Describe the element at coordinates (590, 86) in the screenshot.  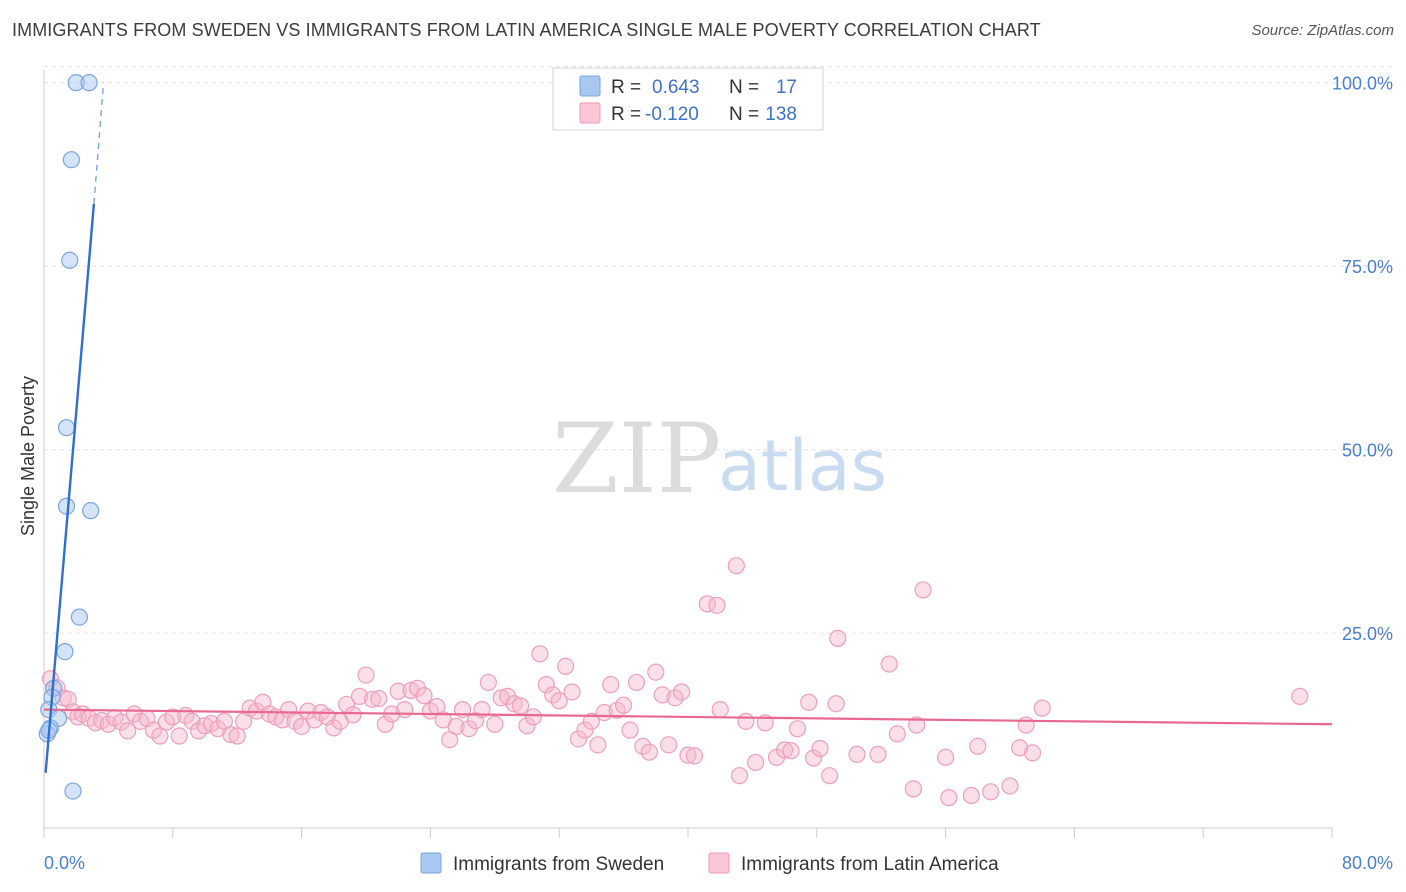
I see `legend-swatch-sweden` at that location.